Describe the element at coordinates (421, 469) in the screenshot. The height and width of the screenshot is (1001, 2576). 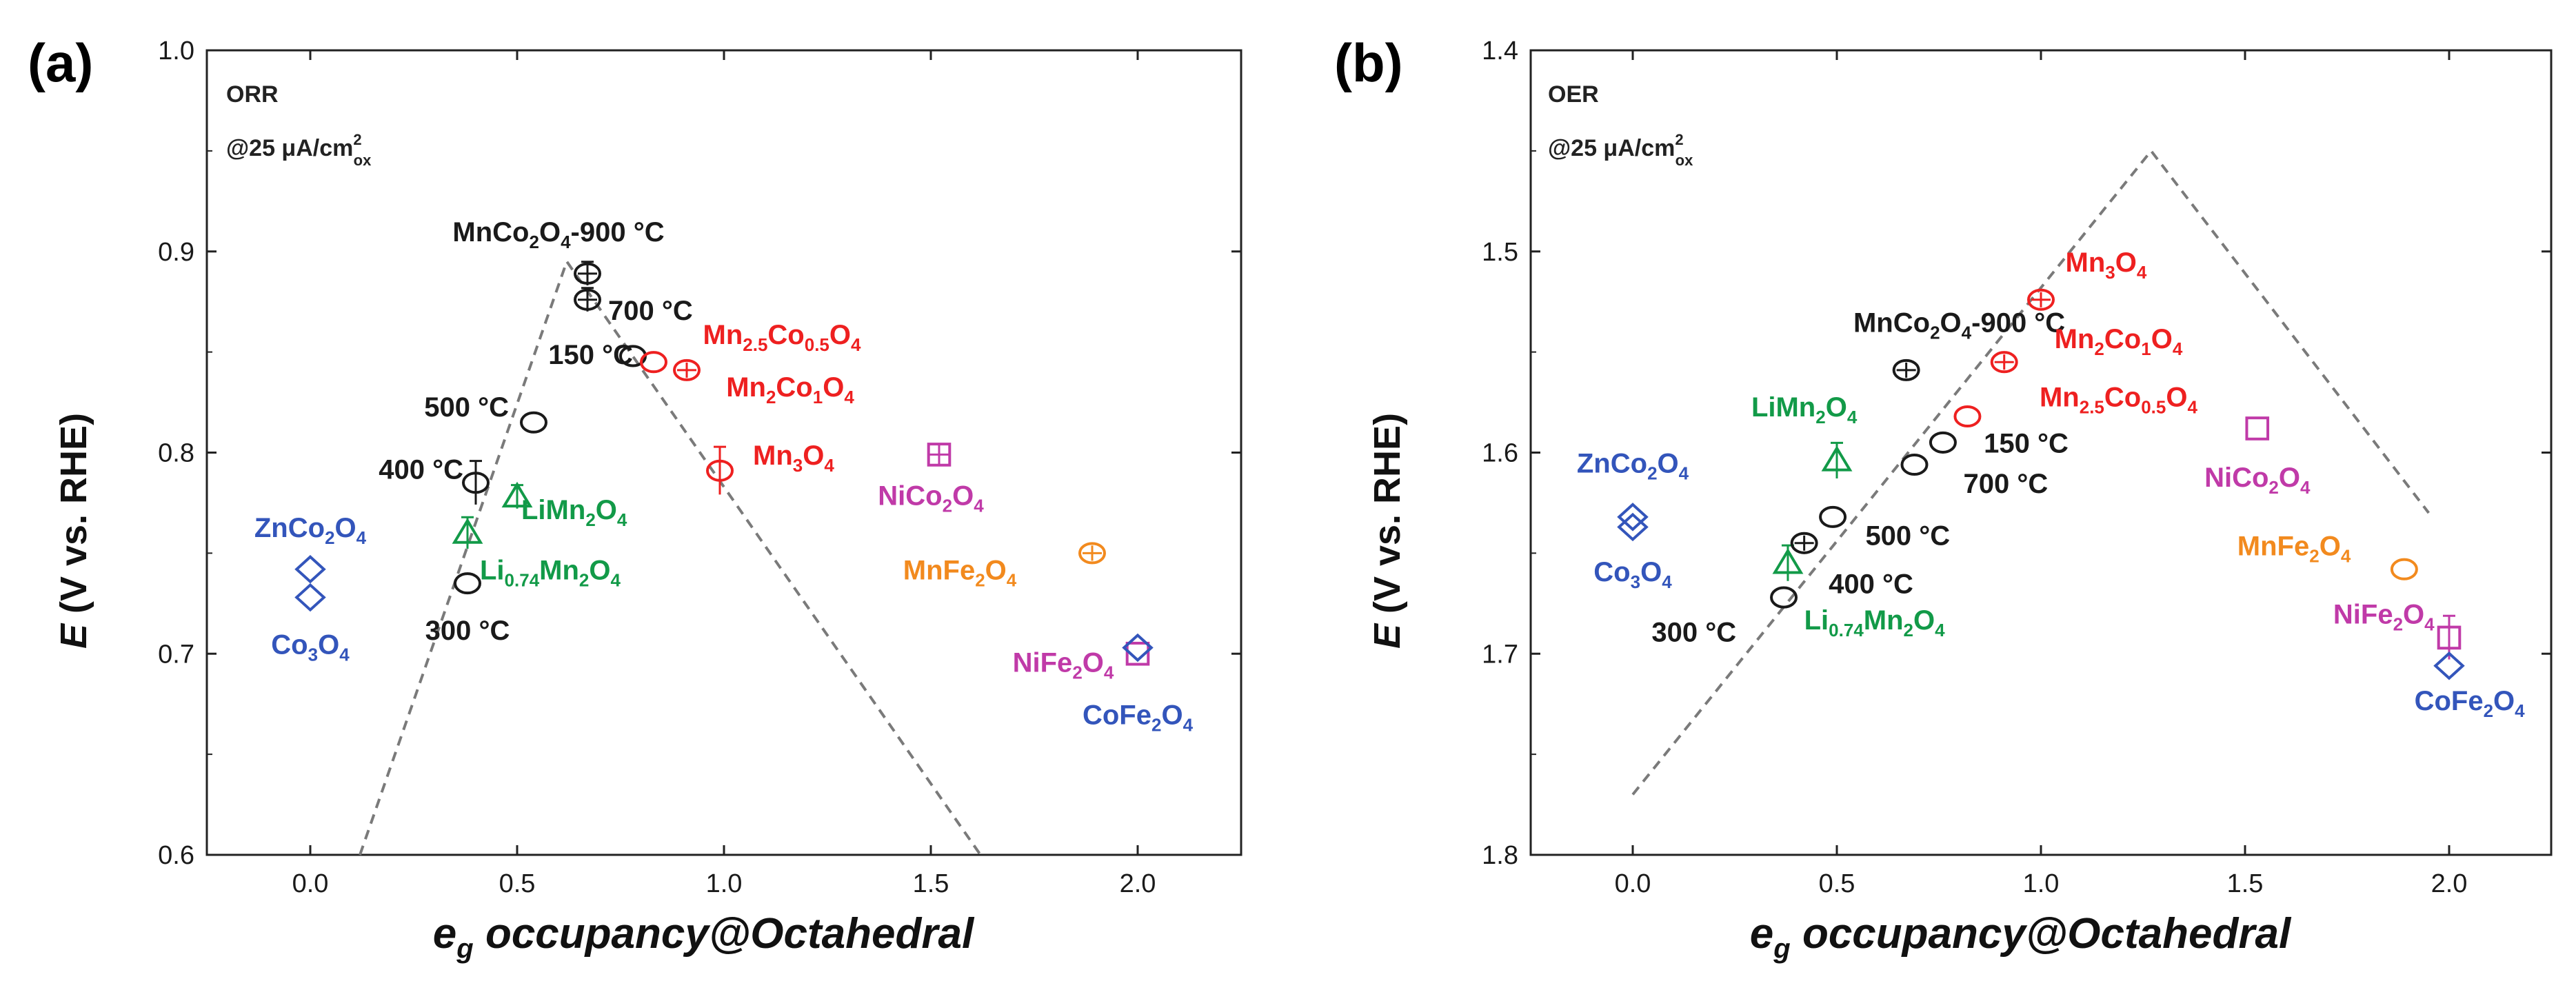
I see `panel-a-annotation-label: 400 °C` at that location.